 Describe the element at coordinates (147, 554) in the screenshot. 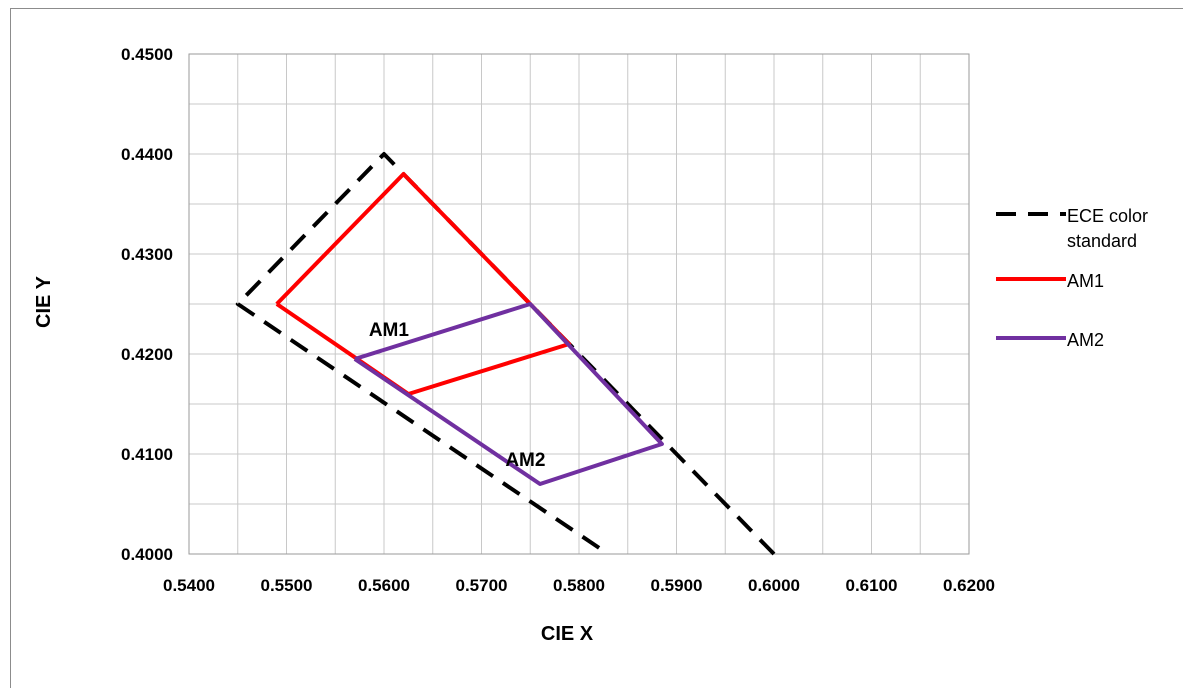

I see `y-tick-label: 0.4000` at that location.